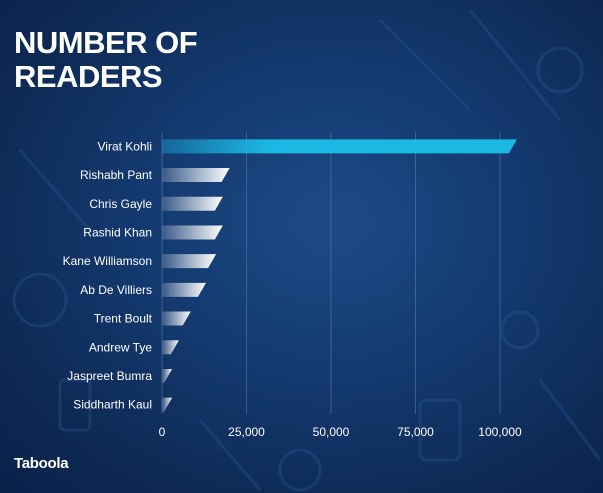  Describe the element at coordinates (196, 175) in the screenshot. I see `bar-rishabh-pant` at that location.